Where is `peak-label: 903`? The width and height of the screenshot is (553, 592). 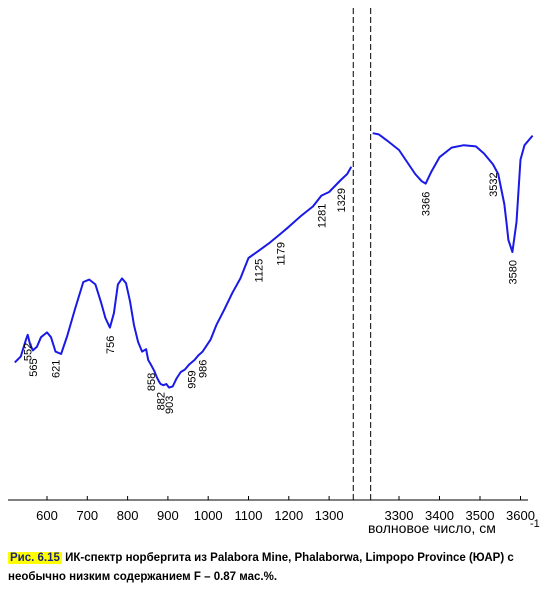 peak-label: 903 is located at coordinates (170, 405).